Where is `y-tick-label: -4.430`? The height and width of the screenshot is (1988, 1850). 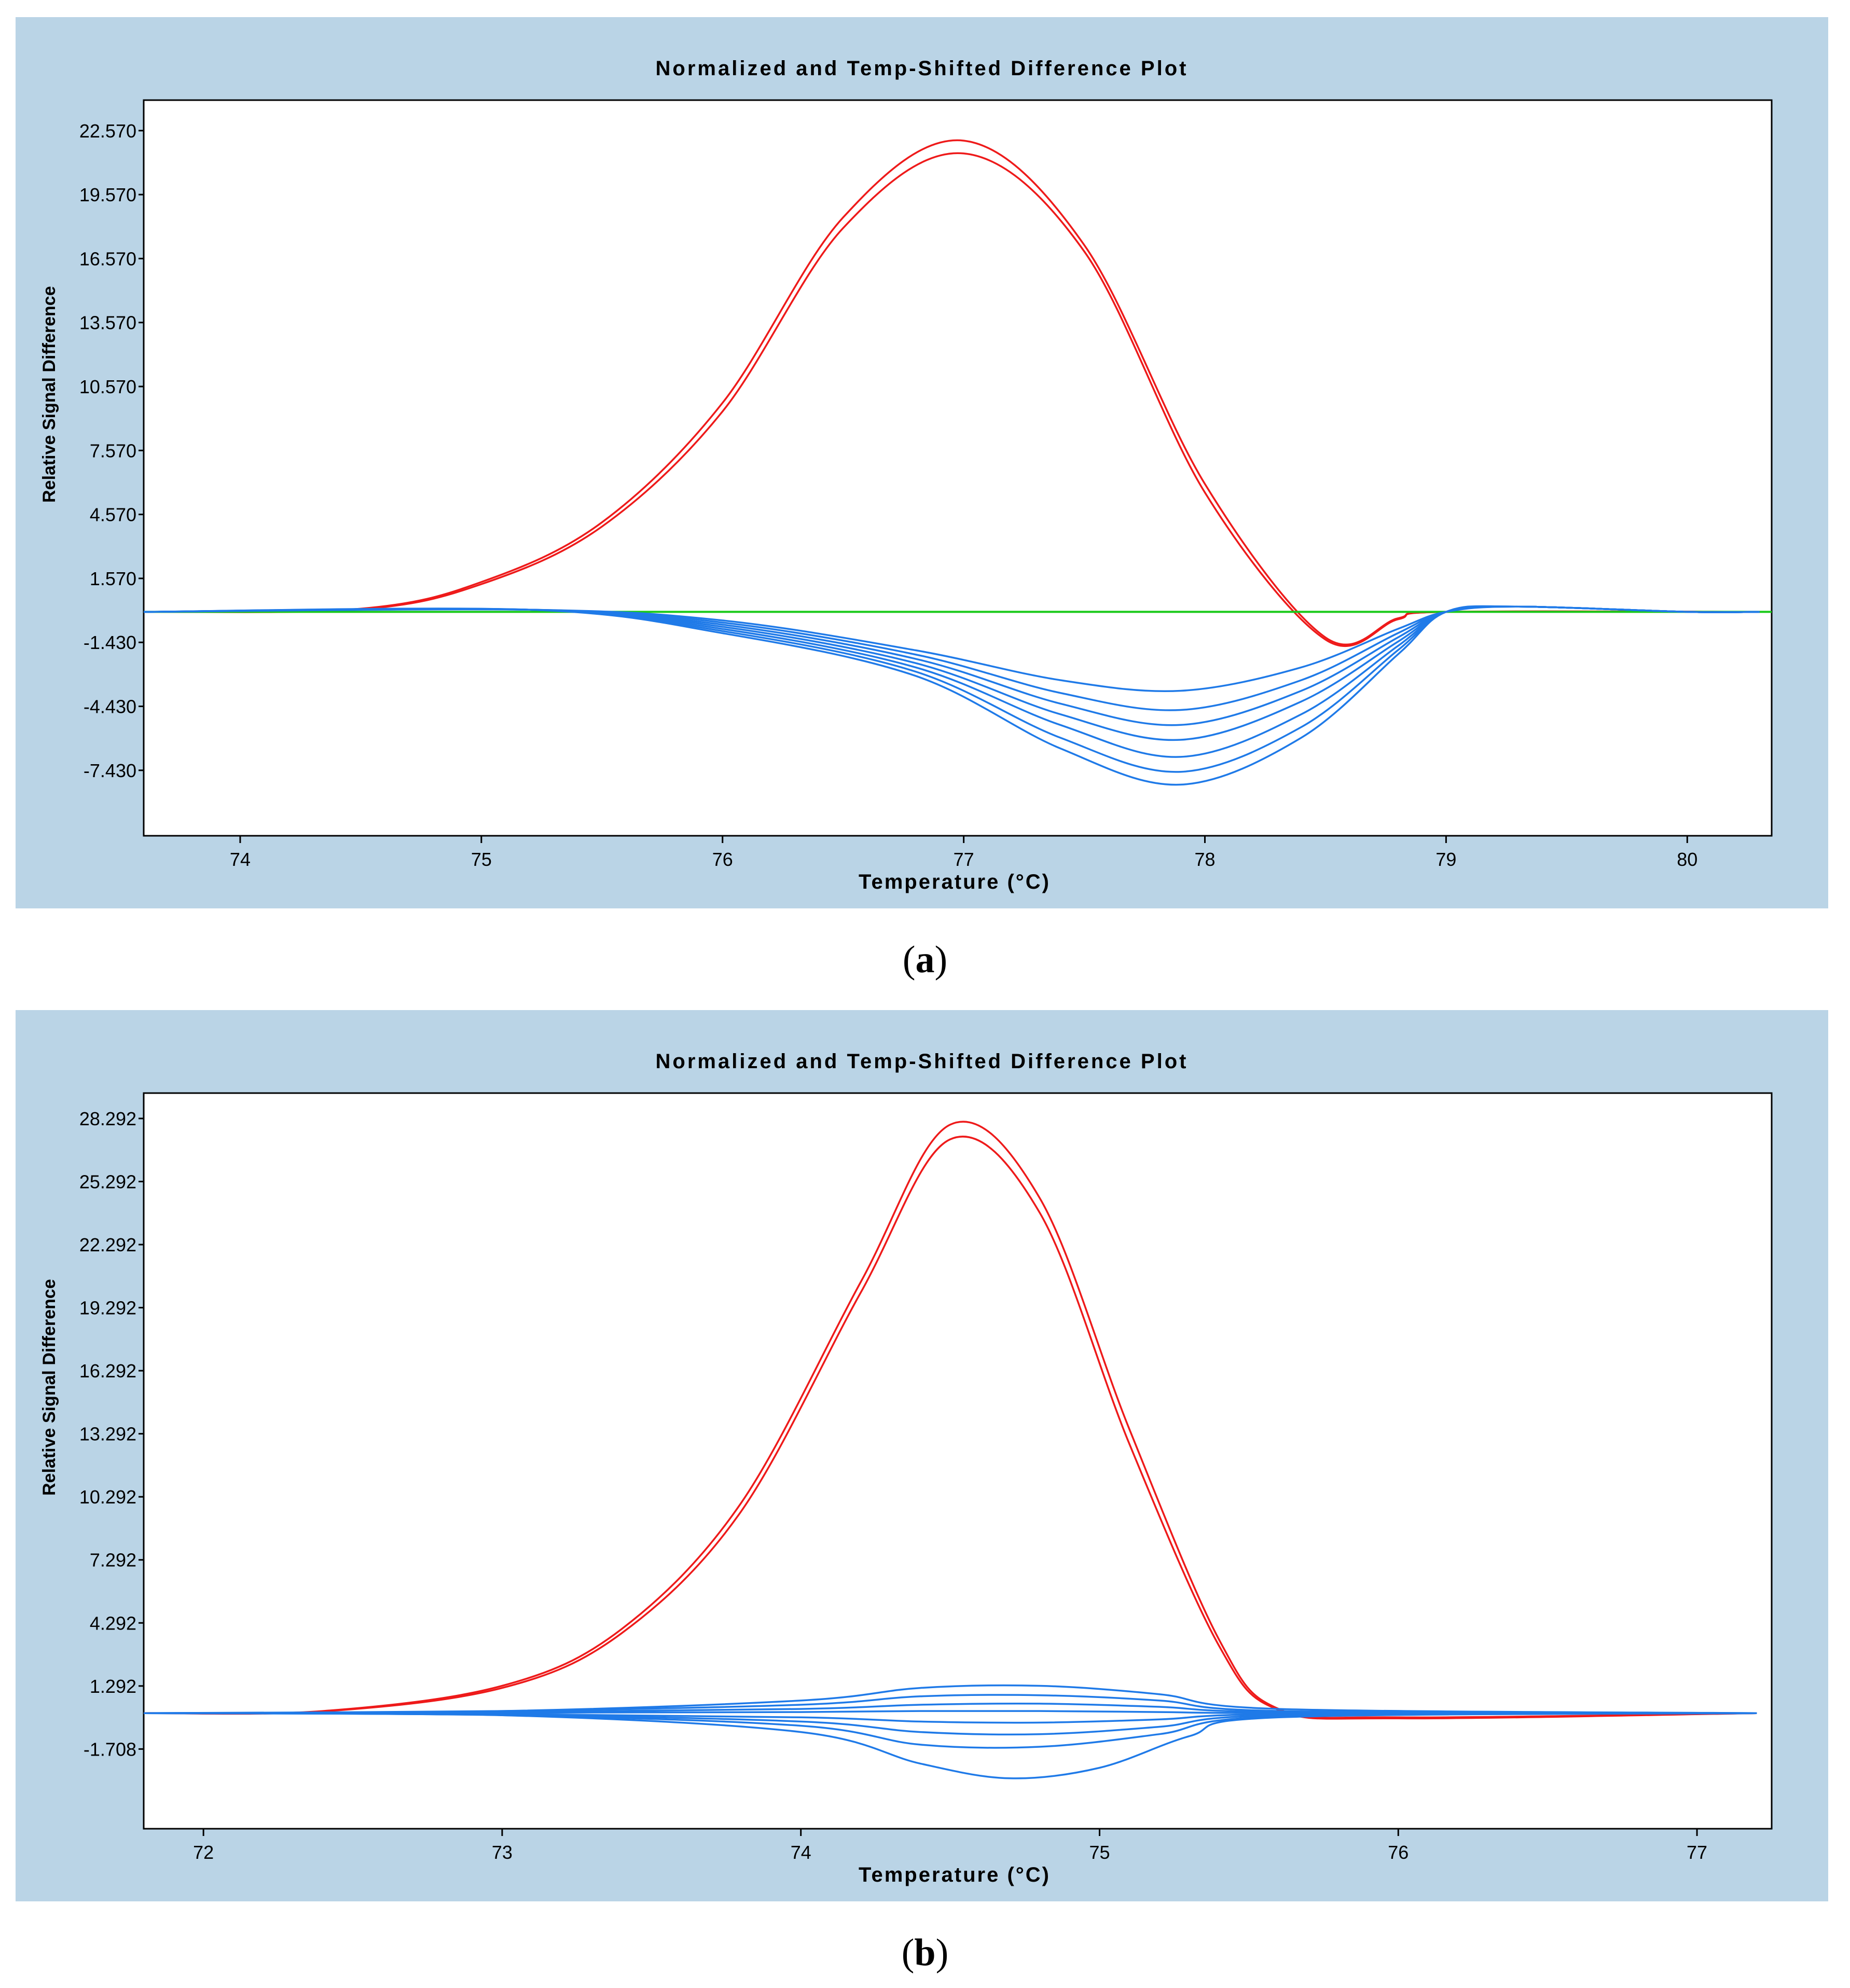 y-tick-label: -4.430 is located at coordinates (110, 706).